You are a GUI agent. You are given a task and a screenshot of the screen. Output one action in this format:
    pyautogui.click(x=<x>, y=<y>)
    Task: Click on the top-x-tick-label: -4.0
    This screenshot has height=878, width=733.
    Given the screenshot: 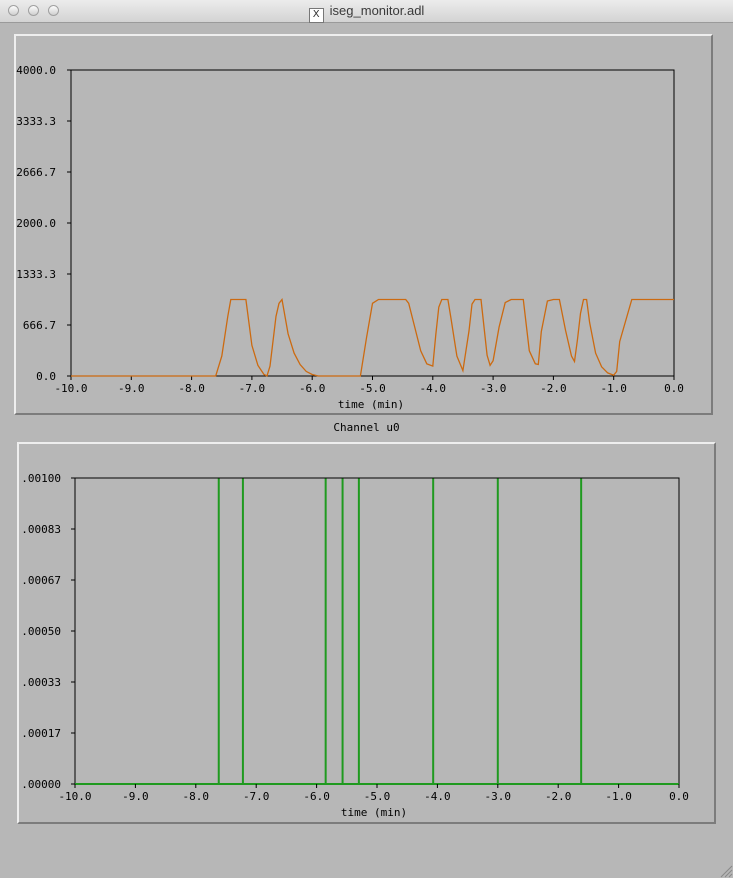 What is the action you would take?
    pyautogui.click(x=433, y=388)
    